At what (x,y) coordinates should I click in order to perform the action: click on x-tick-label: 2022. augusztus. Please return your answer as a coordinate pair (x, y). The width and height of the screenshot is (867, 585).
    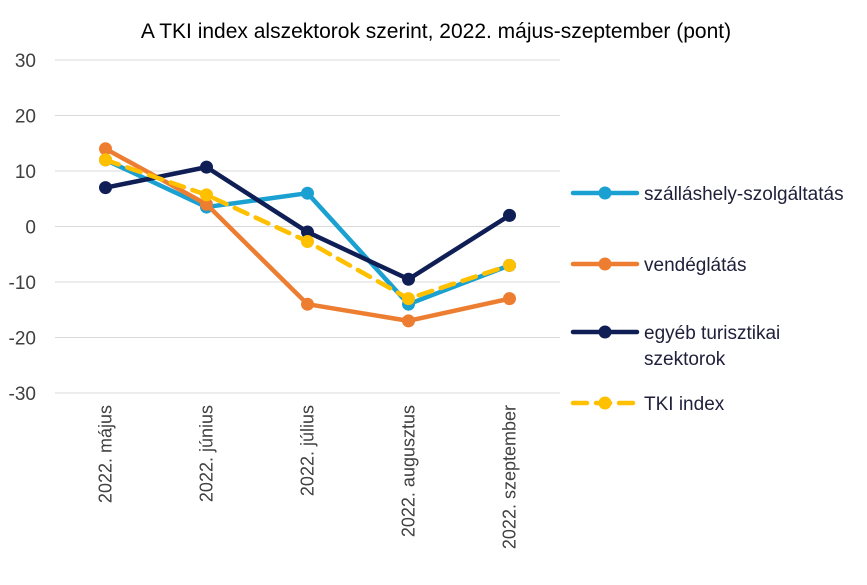
    Looking at the image, I should click on (409, 471).